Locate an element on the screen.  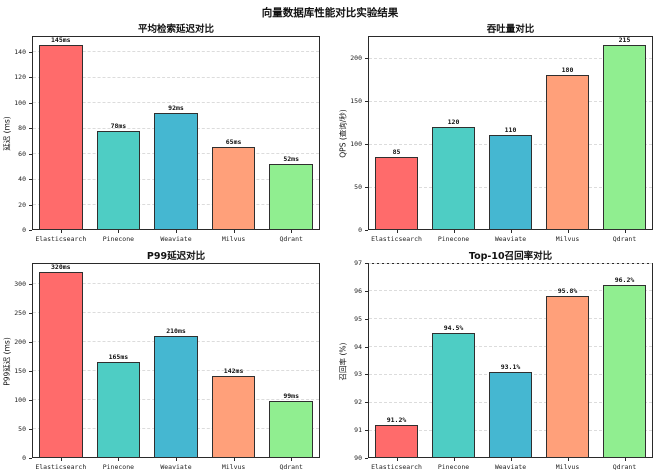
y-axis-label-4: 召回率 (%) is located at coordinates (343, 361).